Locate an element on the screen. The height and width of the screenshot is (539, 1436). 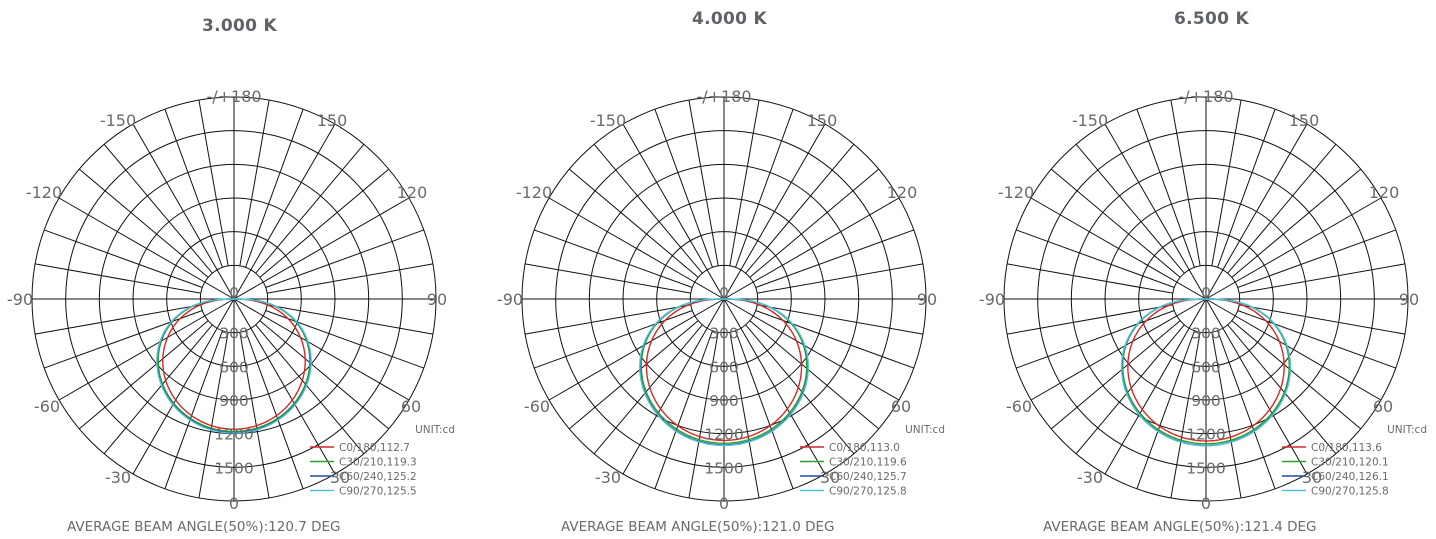
beam-angle-footer: AVERAGE BEAM ANGLE(50%):121.0 DEG is located at coordinates (698, 527).